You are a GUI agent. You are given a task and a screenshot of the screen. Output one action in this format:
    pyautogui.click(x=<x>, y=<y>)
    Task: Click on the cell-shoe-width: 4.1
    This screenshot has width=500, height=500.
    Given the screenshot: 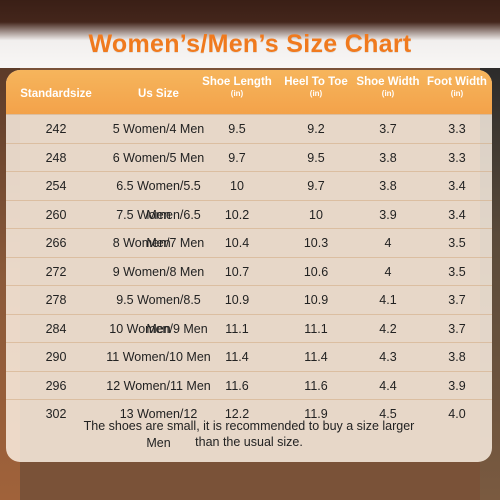 What is the action you would take?
    pyautogui.click(x=388, y=300)
    